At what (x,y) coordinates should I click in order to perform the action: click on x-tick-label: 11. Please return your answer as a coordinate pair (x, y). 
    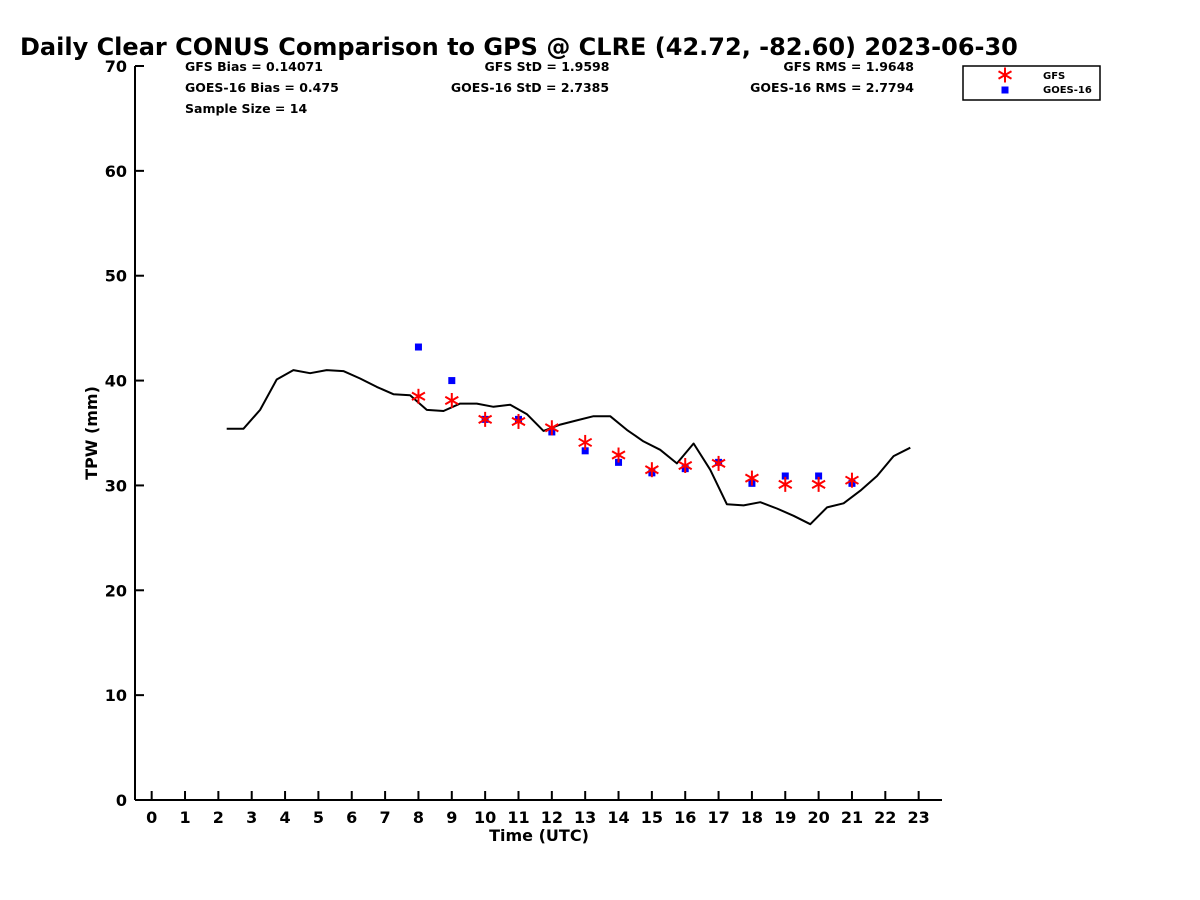
    Looking at the image, I should click on (518, 817).